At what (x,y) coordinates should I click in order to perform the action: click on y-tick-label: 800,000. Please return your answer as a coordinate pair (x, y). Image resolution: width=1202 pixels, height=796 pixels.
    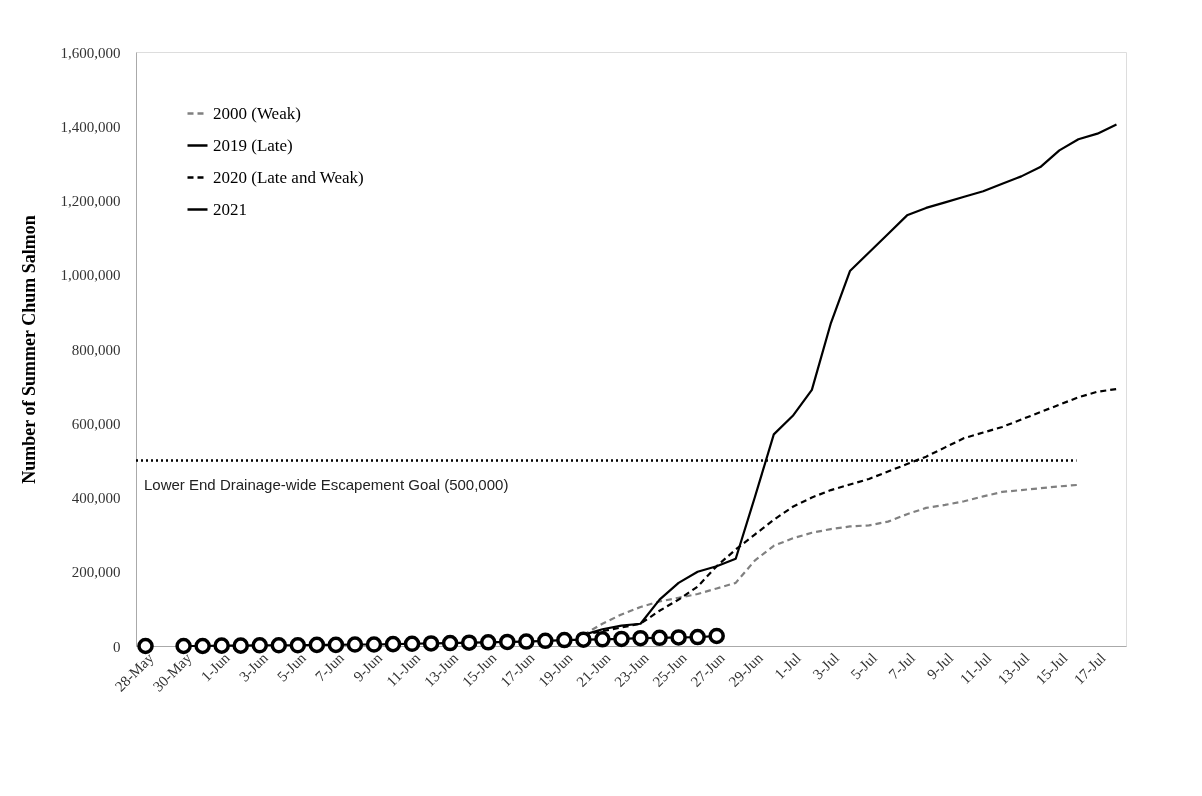
    Looking at the image, I should click on (96, 349).